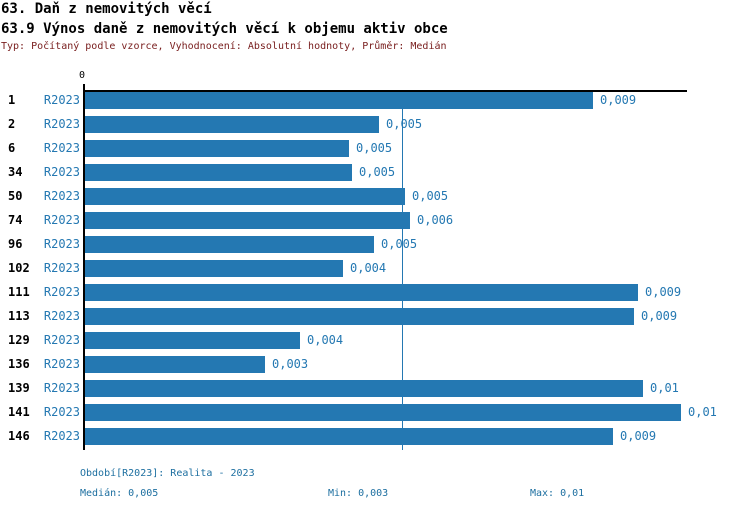 The image size is (750, 512). I want to click on row-category-label: 34, so click(15, 172).